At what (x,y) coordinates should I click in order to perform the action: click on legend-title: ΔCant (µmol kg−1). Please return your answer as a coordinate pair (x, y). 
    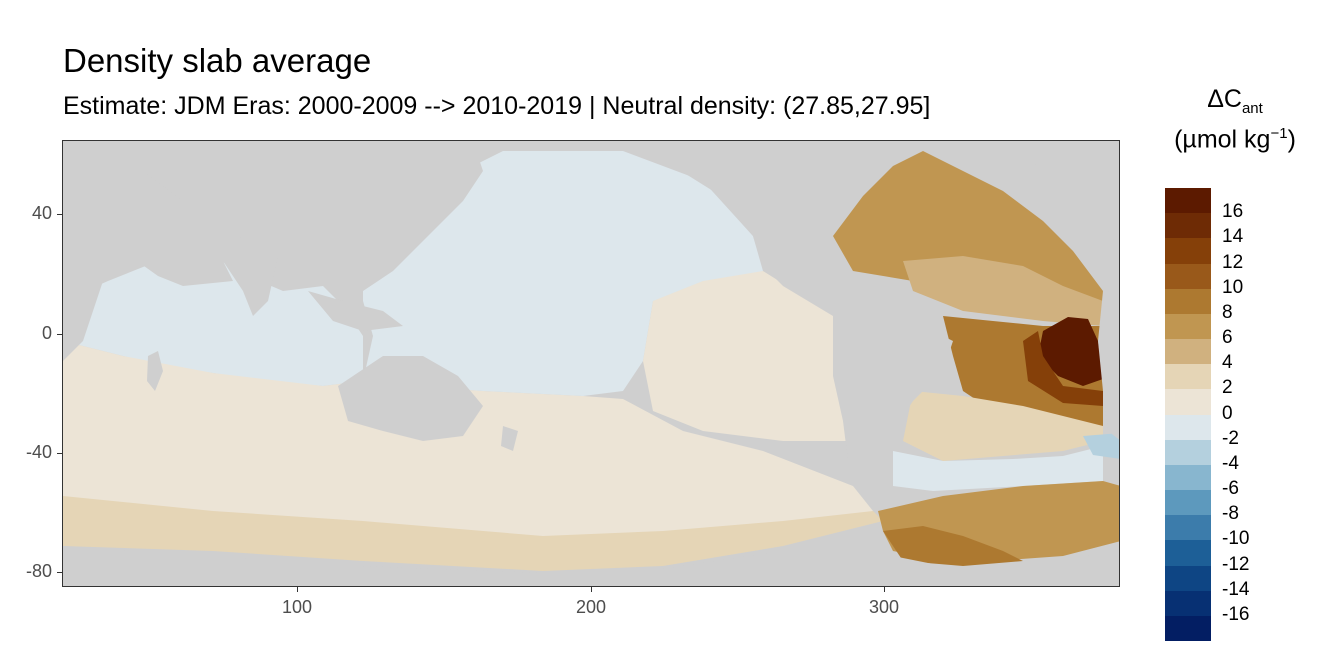
    Looking at the image, I should click on (1235, 119).